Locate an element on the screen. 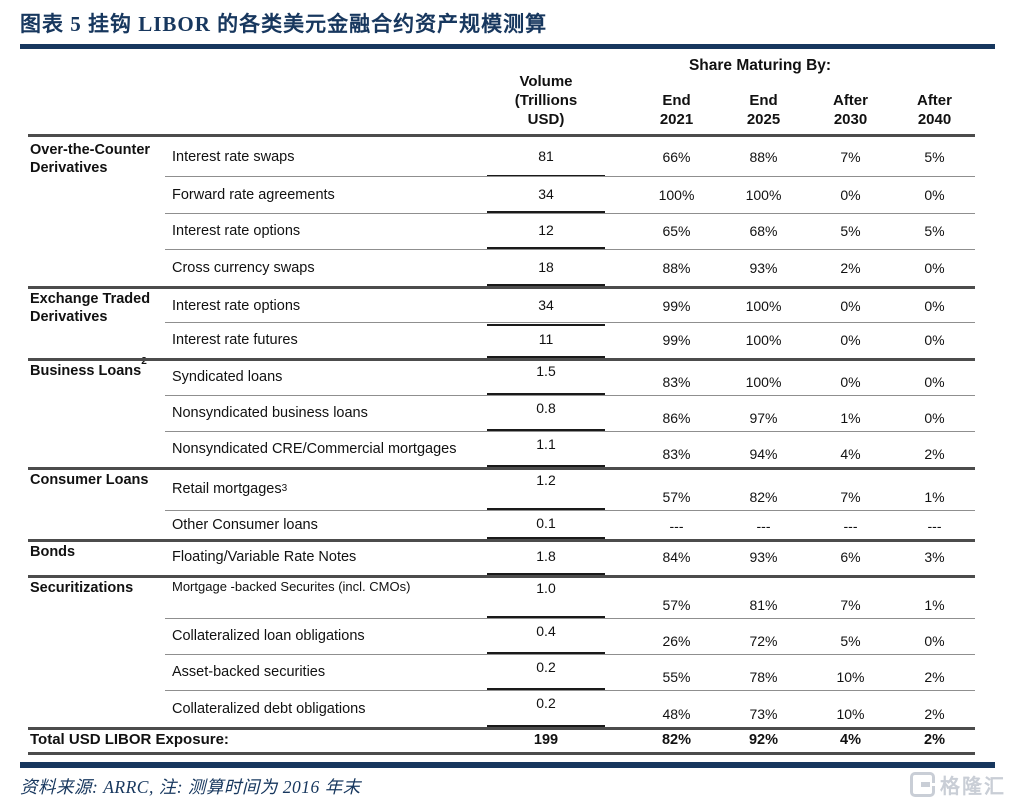 The width and height of the screenshot is (1014, 806). share-2040-value: --- is located at coordinates (934, 526).